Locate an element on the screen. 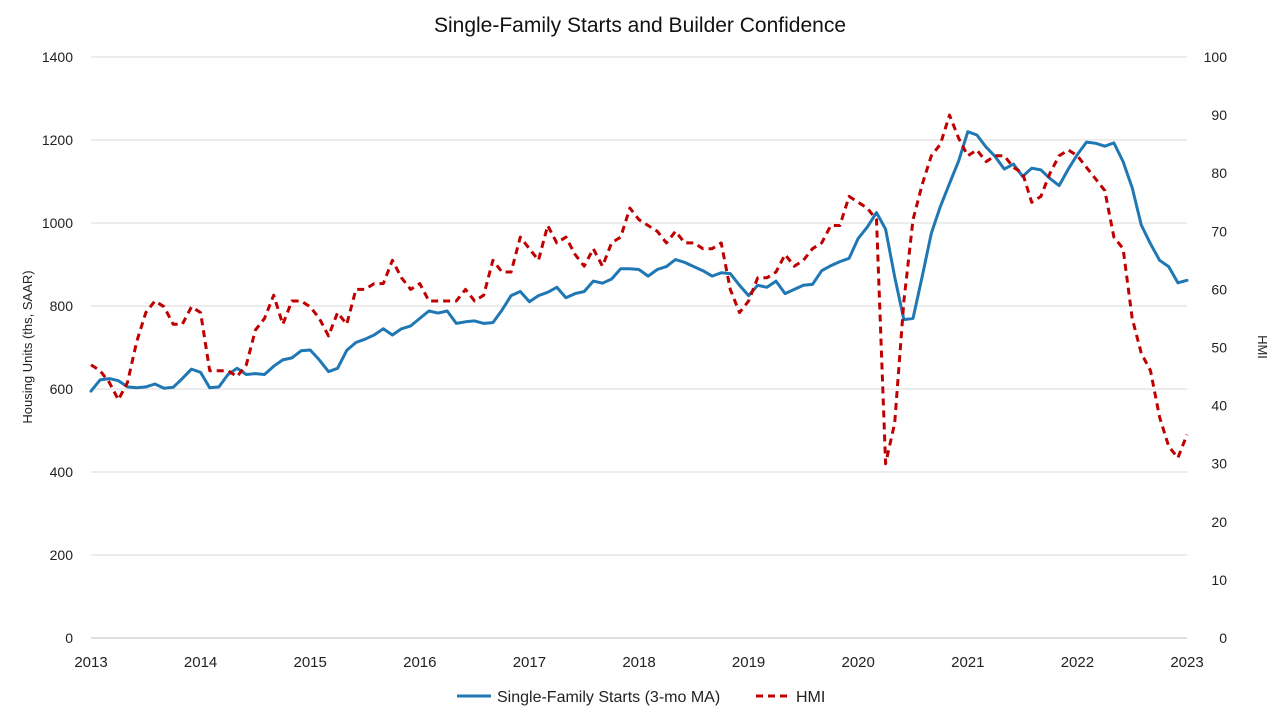  legend: Single-Family Starts (3-mo MA) HMI is located at coordinates (641, 697).